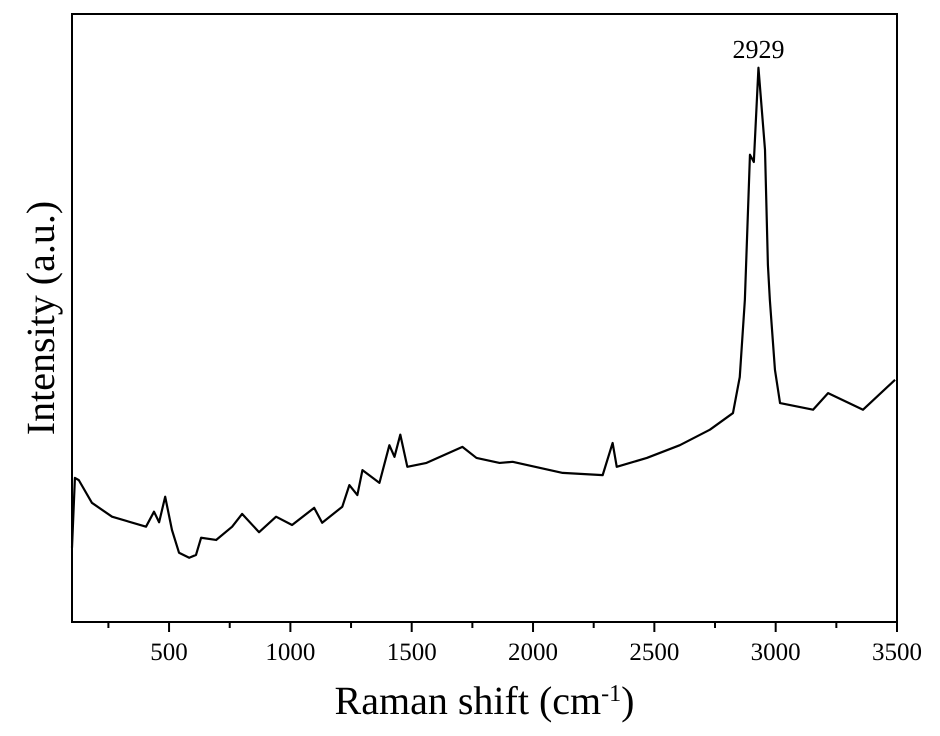 The width and height of the screenshot is (940, 736). I want to click on x-tick-label: 3000, so click(775, 652).